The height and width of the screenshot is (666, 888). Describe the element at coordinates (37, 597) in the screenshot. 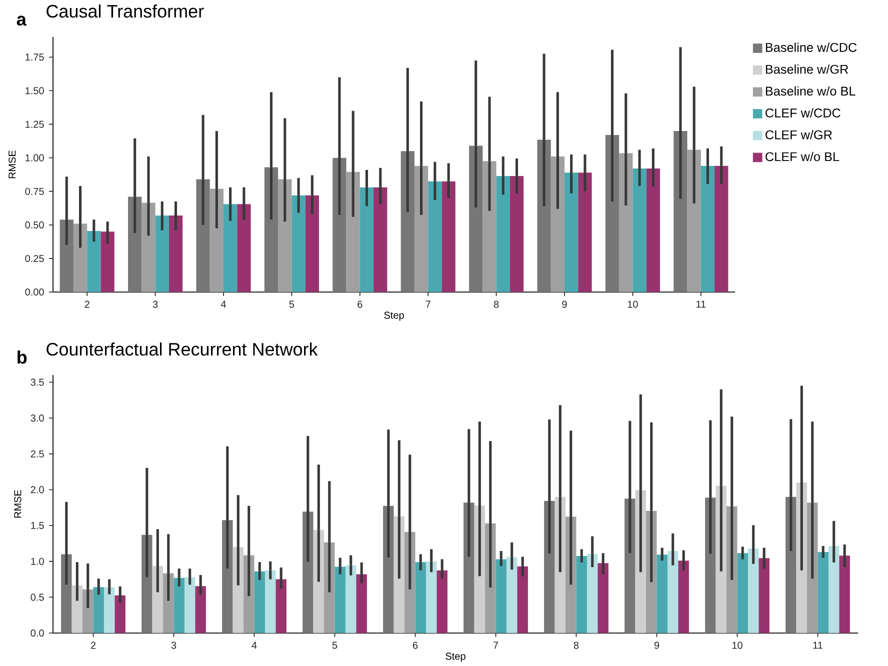

I see `y-tick-label: 0.5` at that location.